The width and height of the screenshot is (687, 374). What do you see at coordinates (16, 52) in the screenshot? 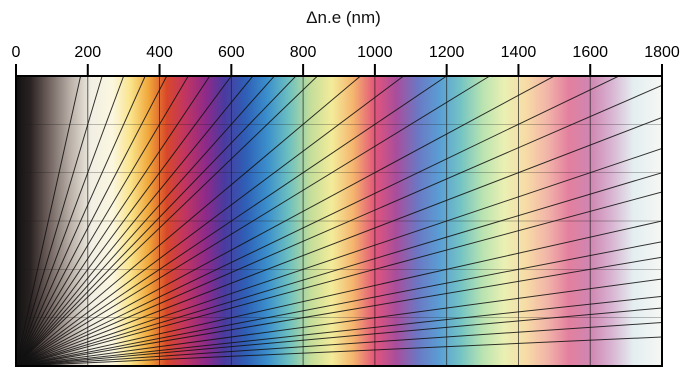
I see `x-tick-label-0: 0` at bounding box center [16, 52].